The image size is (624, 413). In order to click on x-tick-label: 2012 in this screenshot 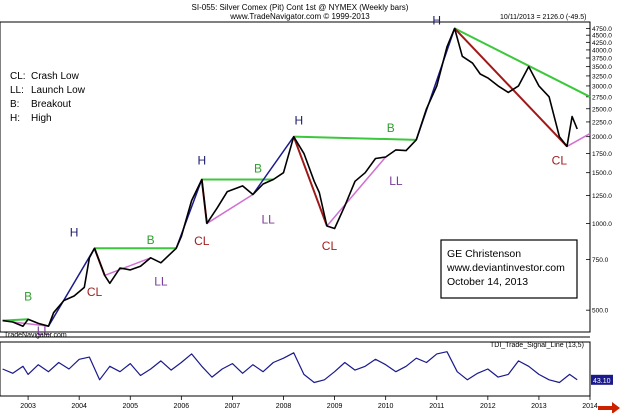, I will do `click(488, 406)`.